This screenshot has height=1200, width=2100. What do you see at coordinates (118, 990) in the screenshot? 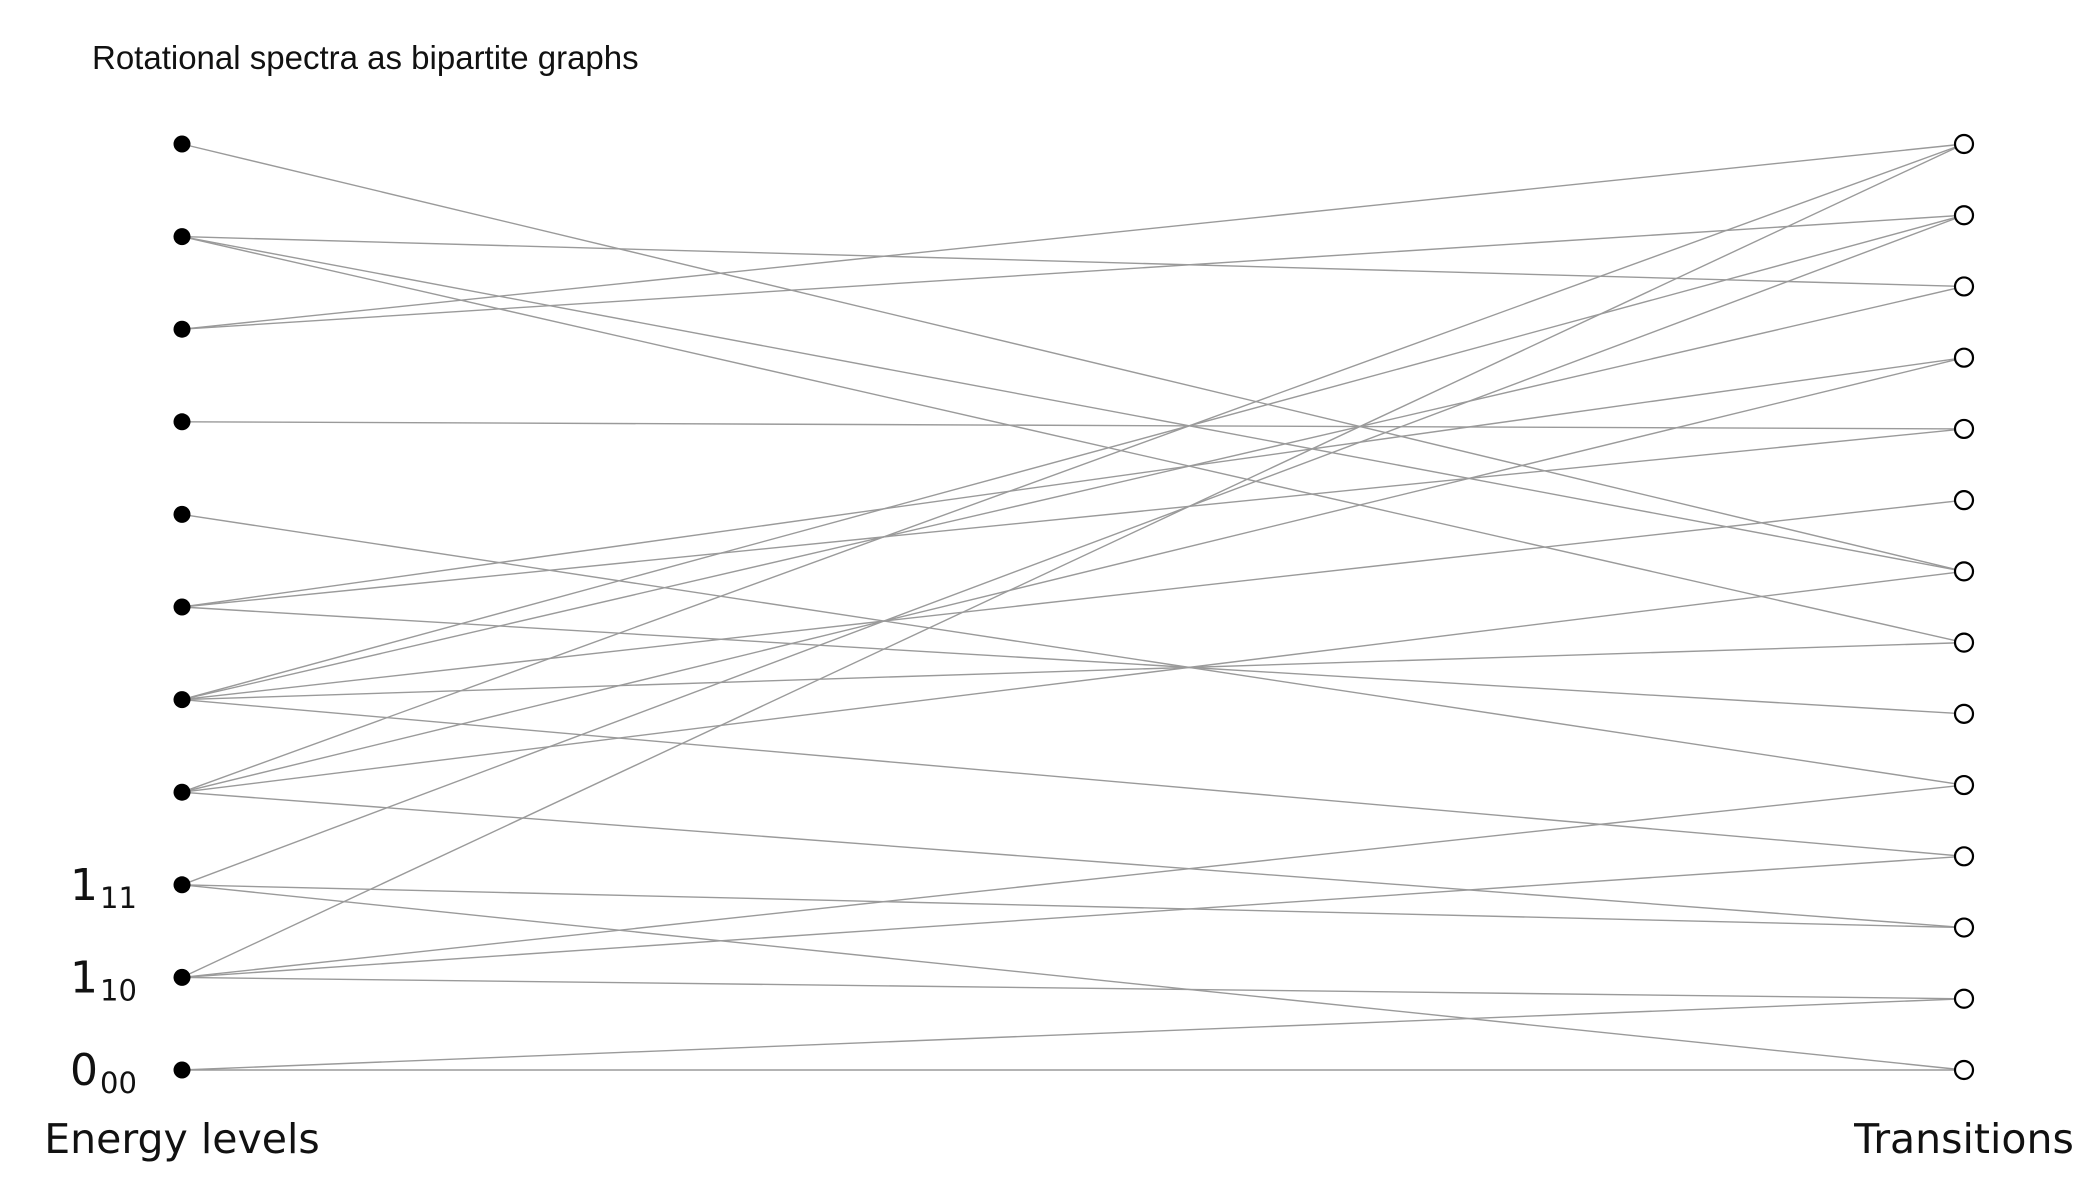
I see `energy-level-label-subscript: 10` at bounding box center [118, 990].